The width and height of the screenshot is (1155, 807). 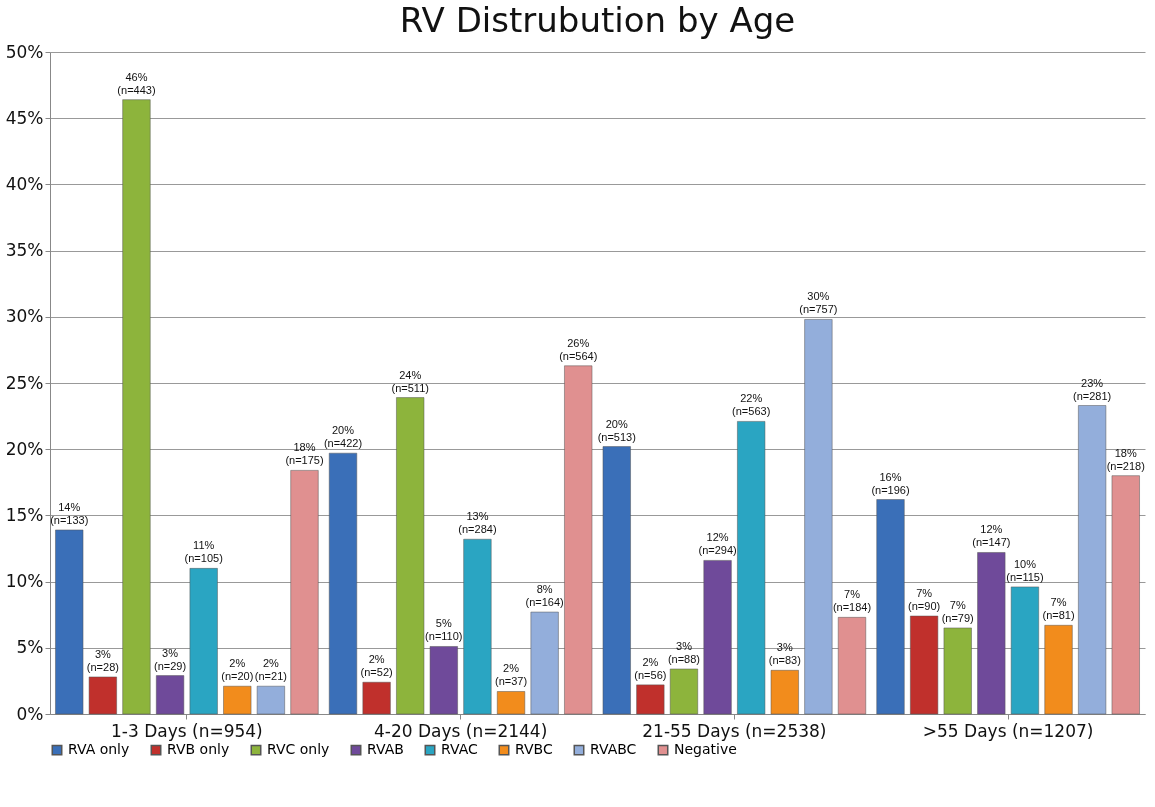 I want to click on data-label: 8% (n=164), so click(x=544, y=596).